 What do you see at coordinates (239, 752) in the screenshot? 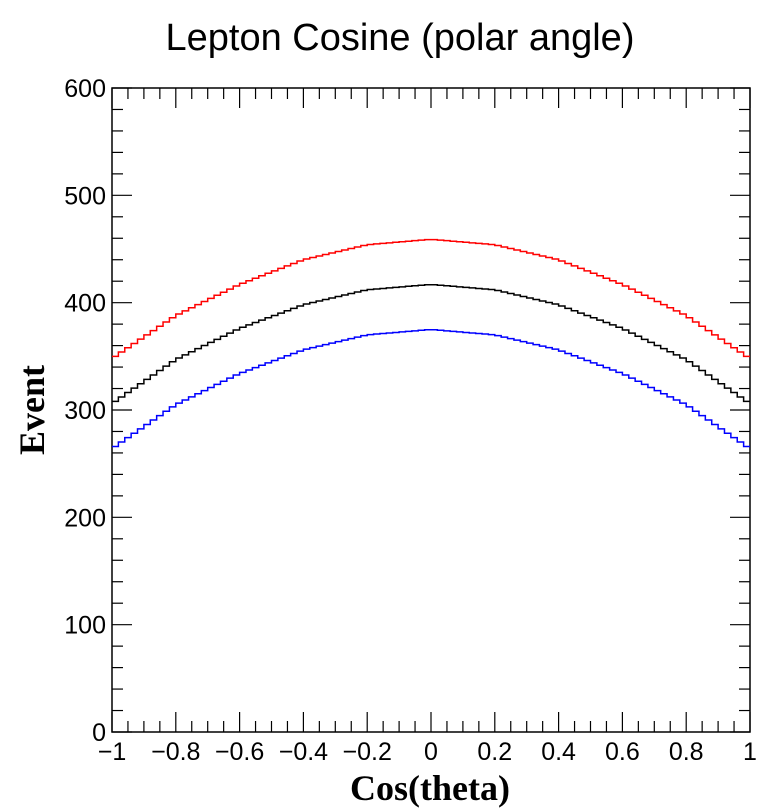
I see `x-tick-label: −0.6` at bounding box center [239, 752].